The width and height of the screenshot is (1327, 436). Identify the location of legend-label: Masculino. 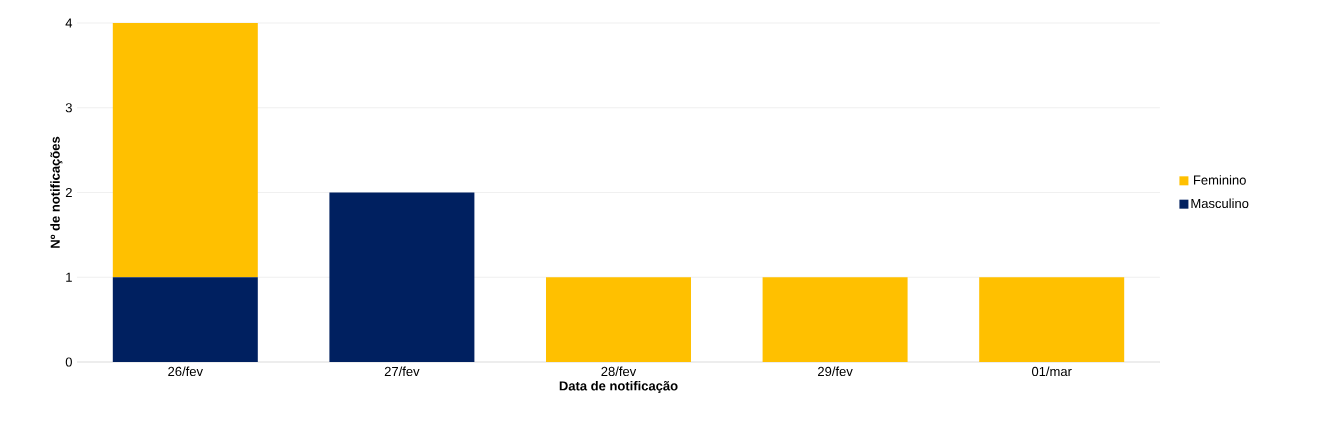
(1220, 203).